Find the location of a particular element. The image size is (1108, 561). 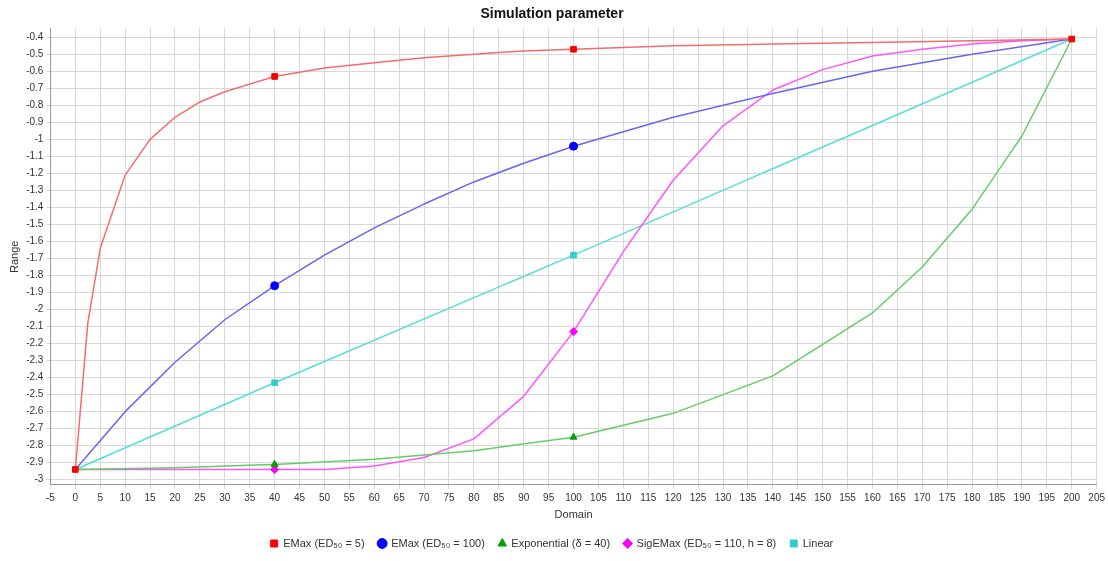

x-tick-label: 80 is located at coordinates (474, 497).